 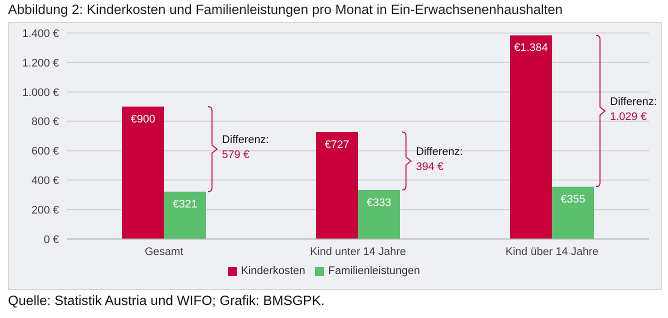 What do you see at coordinates (552, 252) in the screenshot?
I see `x-tick-label: Kind über 14 Jahre` at bounding box center [552, 252].